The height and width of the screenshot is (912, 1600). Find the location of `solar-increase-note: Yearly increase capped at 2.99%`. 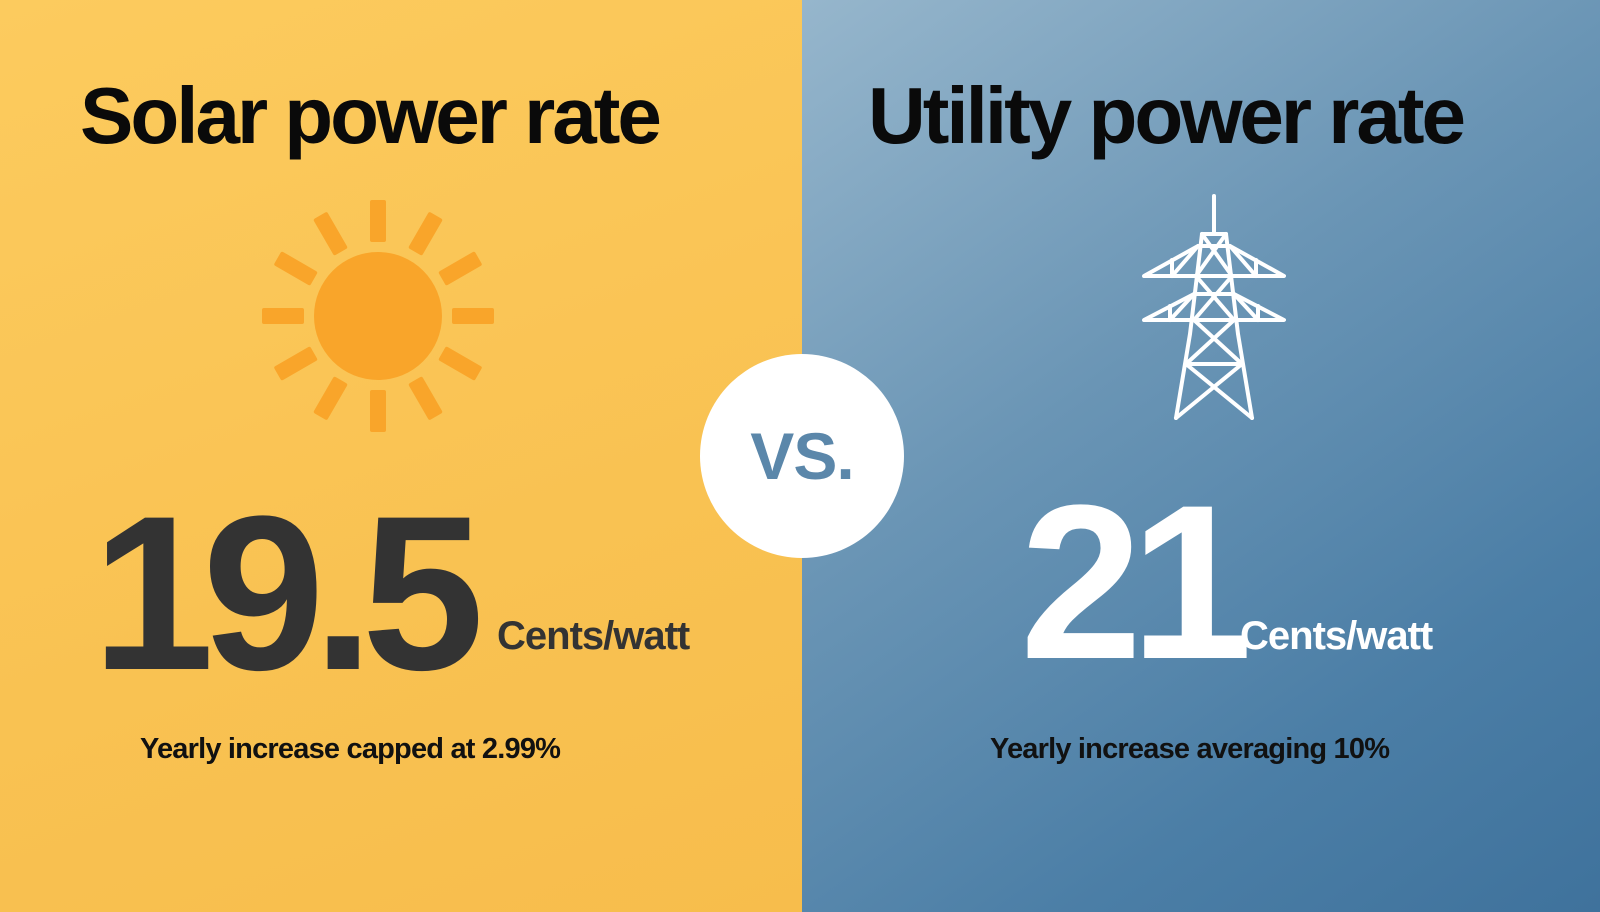

solar-increase-note: Yearly increase capped at 2.99% is located at coordinates (350, 749).